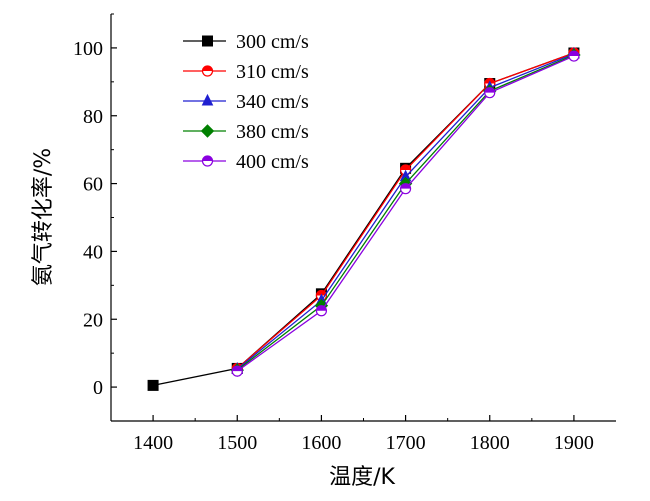  What do you see at coordinates (153, 443) in the screenshot?
I see `x-tick-label: 1400` at bounding box center [153, 443].